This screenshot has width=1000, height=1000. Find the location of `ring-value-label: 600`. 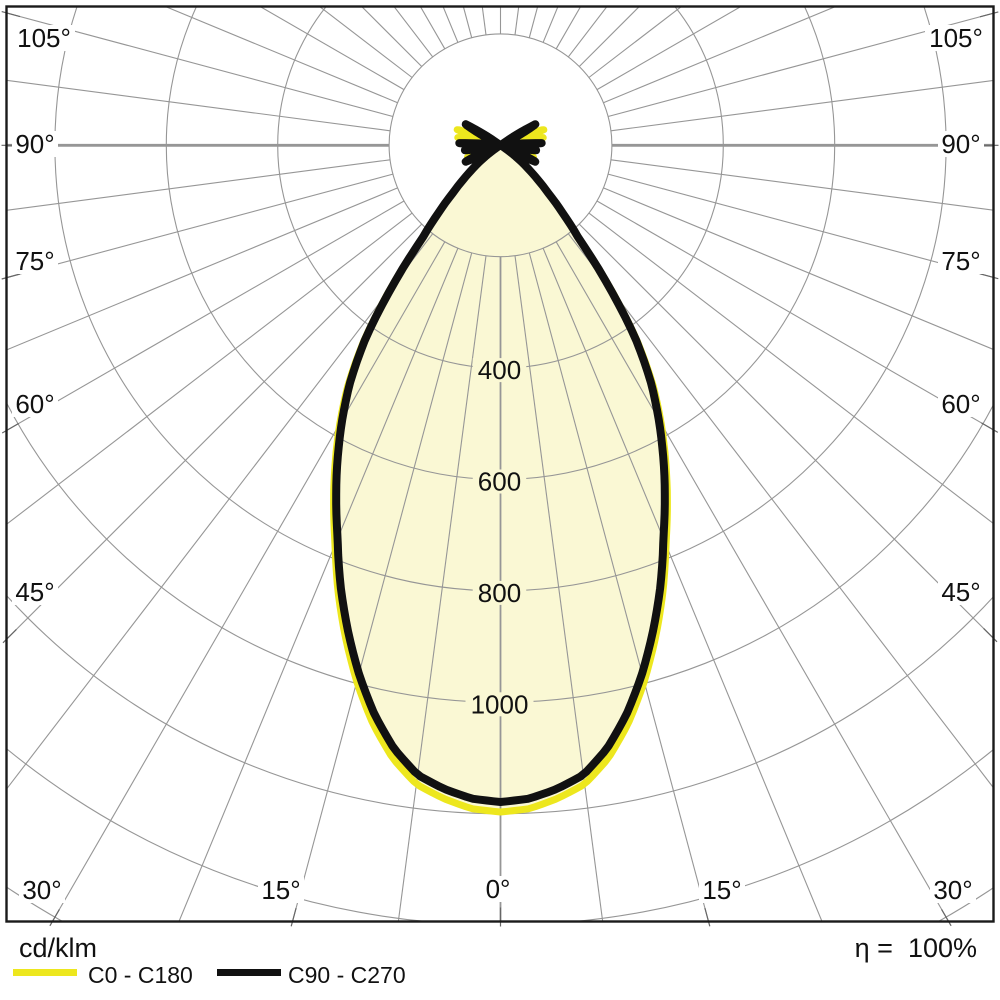

ring-value-label: 600 is located at coordinates (499, 482).